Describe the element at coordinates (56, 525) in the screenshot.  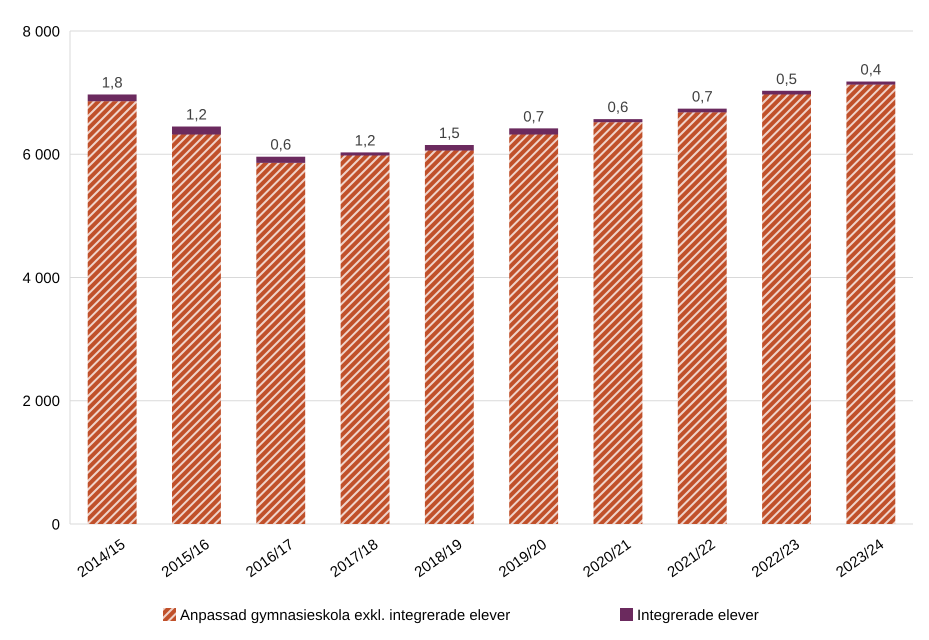
I see `y-tick-label: 0` at that location.